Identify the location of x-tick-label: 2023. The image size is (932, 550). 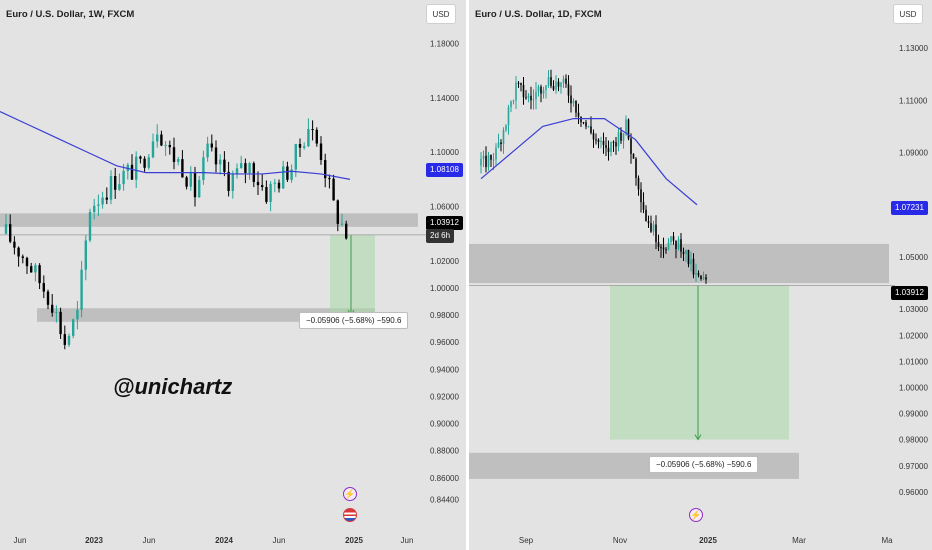
(94, 540).